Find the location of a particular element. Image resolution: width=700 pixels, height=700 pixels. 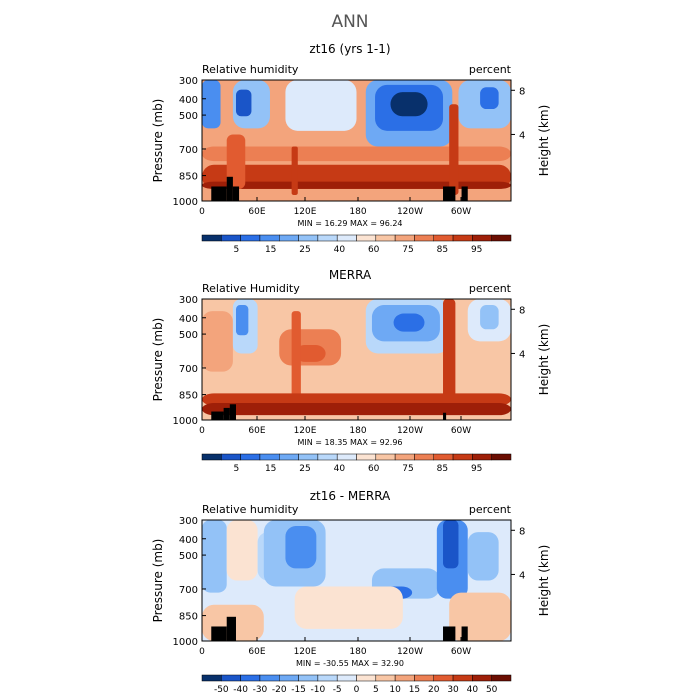

colorbar-label: -5 is located at coordinates (337, 690).